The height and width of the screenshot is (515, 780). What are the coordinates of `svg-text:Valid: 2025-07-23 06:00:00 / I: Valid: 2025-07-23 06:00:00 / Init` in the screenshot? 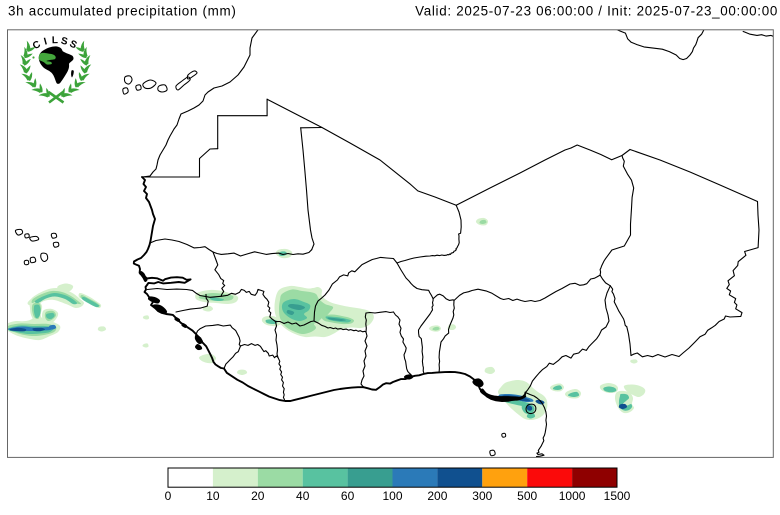 It's located at (596, 11).